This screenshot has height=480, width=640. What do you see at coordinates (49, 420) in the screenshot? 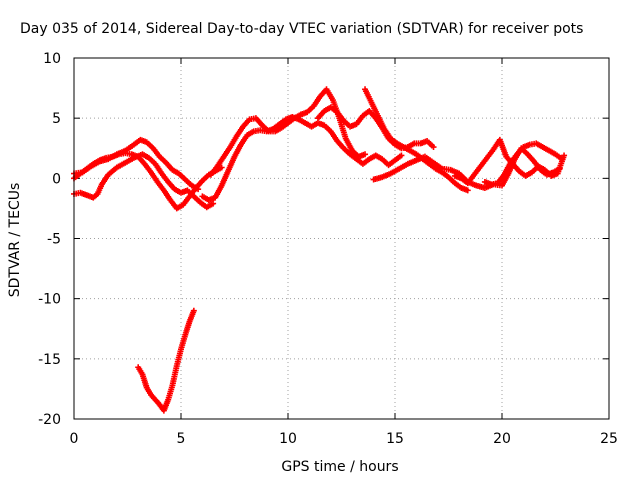
I see `y-tick-label: -20` at bounding box center [49, 420].